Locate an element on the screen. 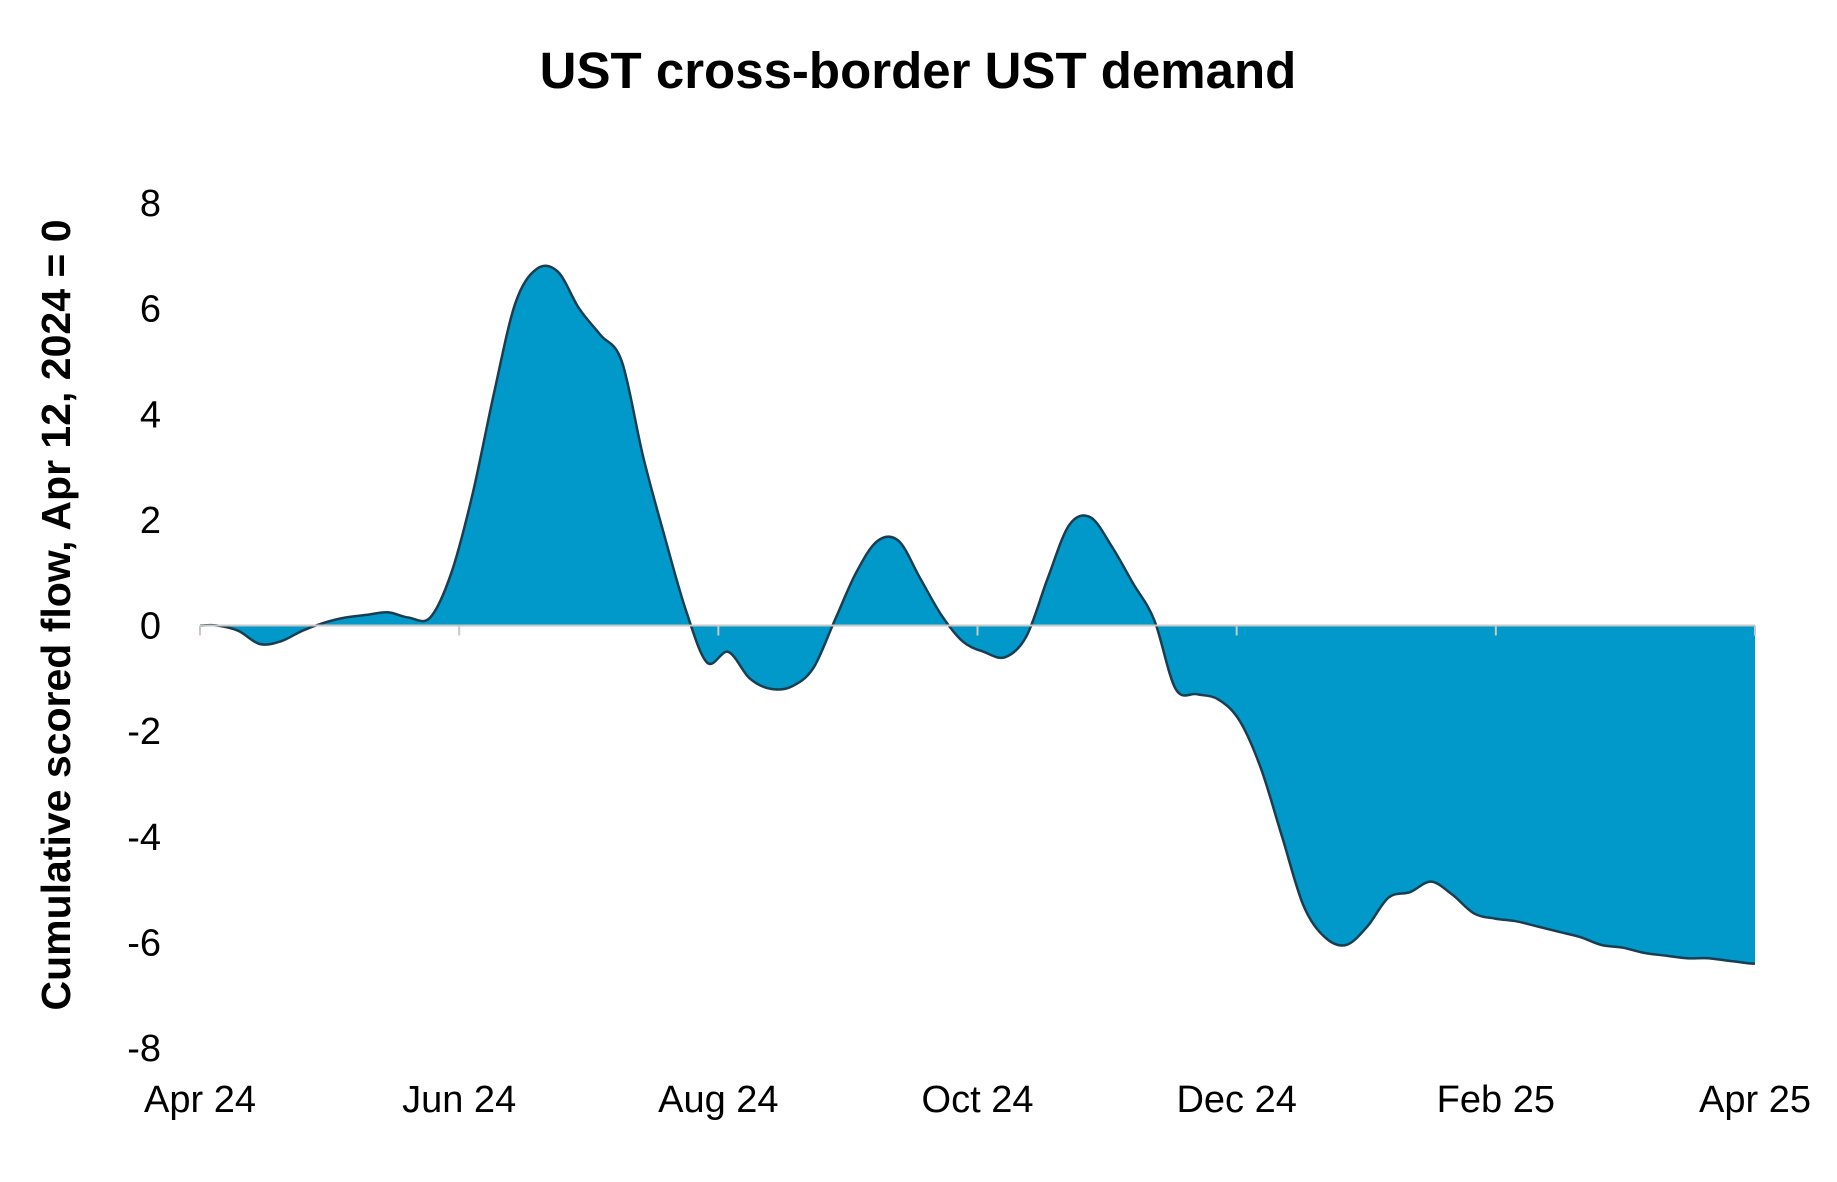  x-tick-label: Feb 25 is located at coordinates (1496, 1100).